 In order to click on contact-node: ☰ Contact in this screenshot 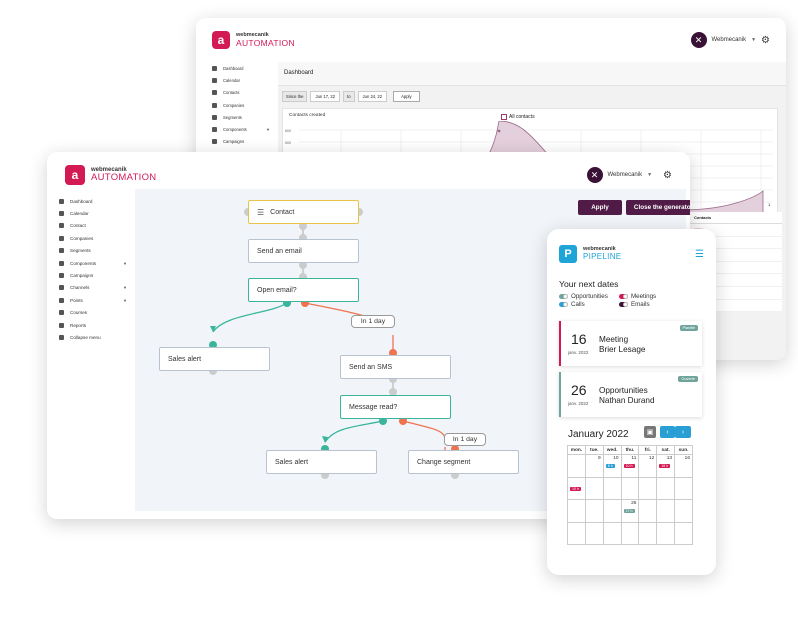, I will do `click(303, 212)`.